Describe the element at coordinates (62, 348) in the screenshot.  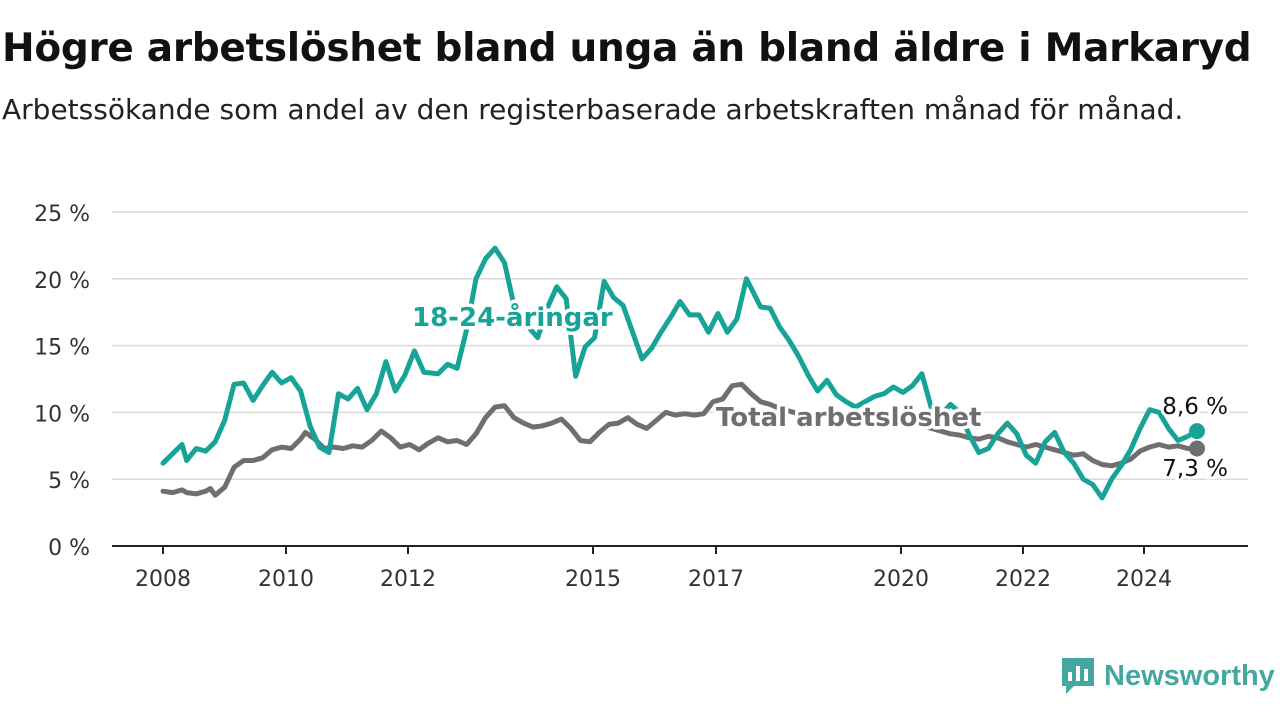
I see `y-tick-label: 15 %` at that location.